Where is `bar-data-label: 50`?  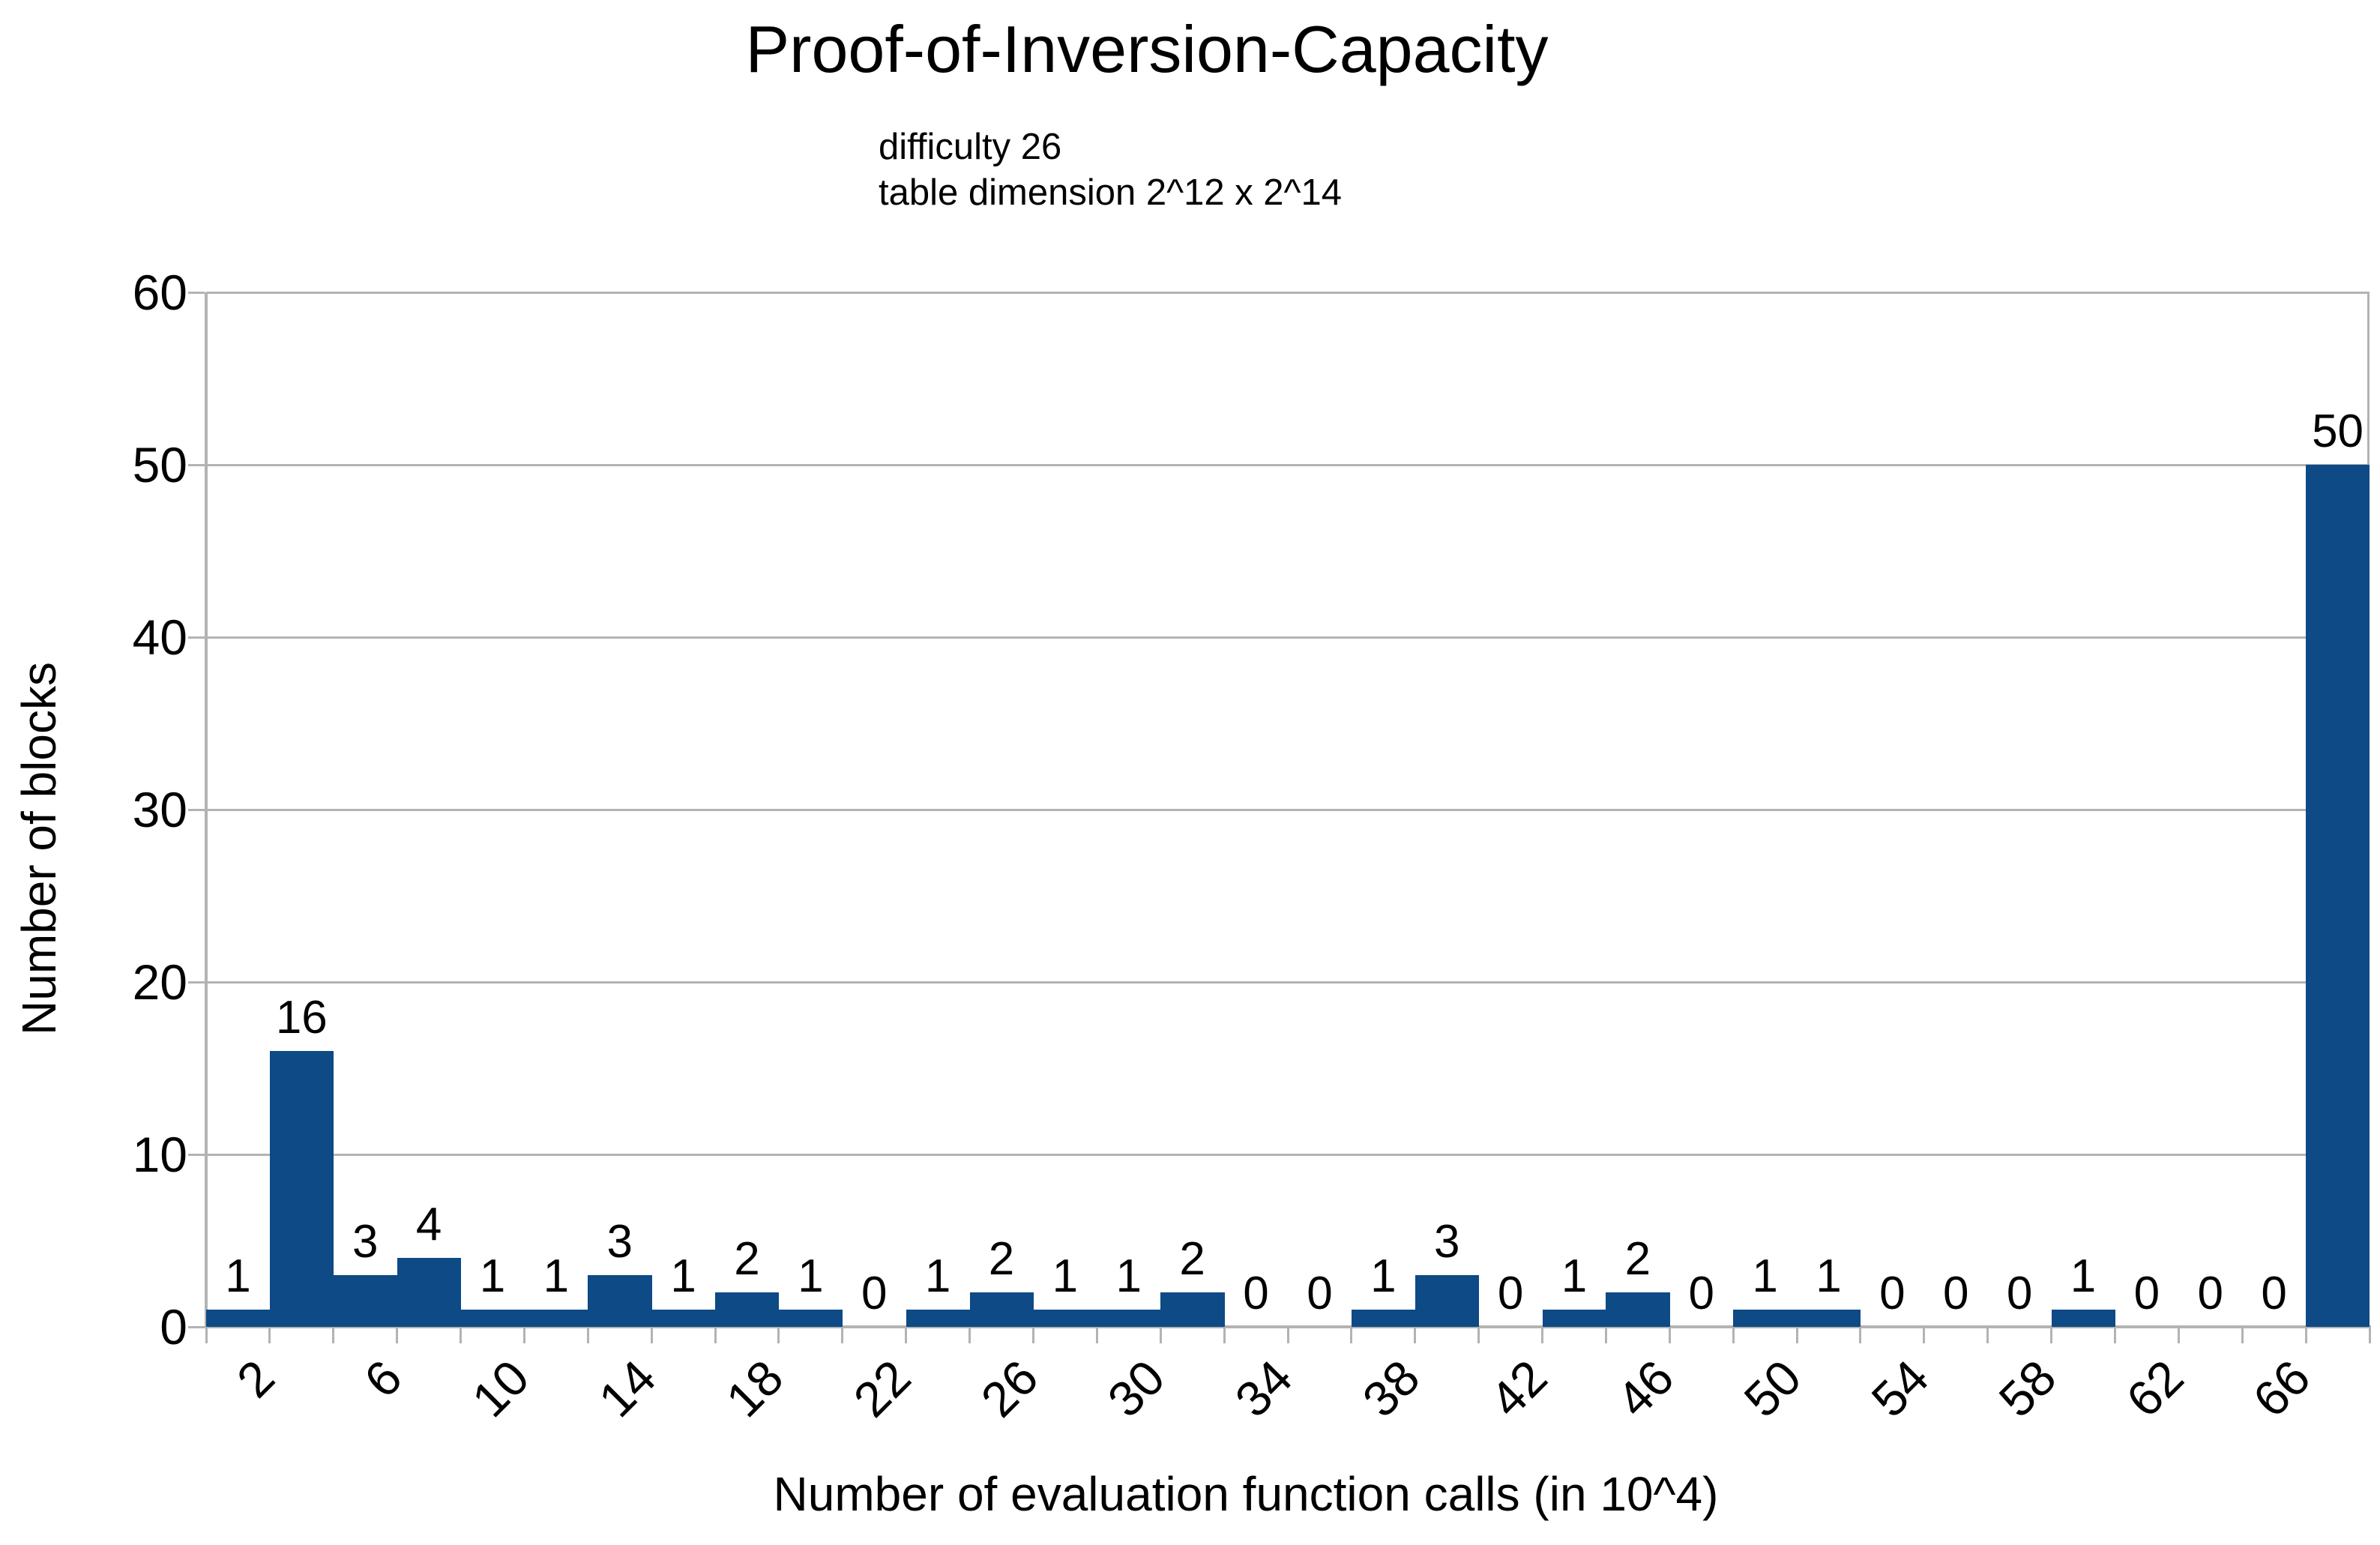 bar-data-label: 50 is located at coordinates (2338, 432).